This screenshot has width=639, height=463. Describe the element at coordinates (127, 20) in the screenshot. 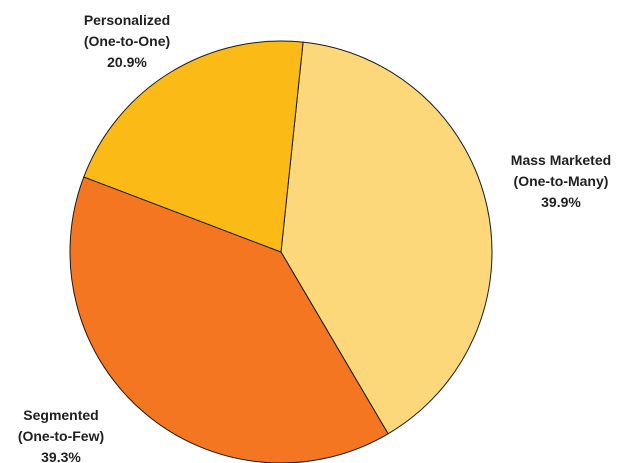

I see `slice-label-personalized-line1: Personalized` at that location.